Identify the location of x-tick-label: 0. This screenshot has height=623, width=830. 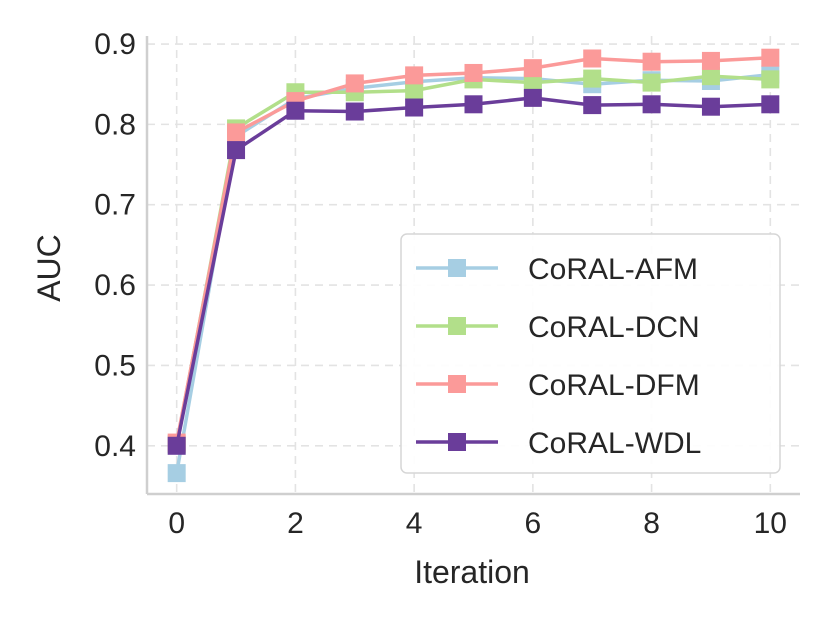
(176, 523).